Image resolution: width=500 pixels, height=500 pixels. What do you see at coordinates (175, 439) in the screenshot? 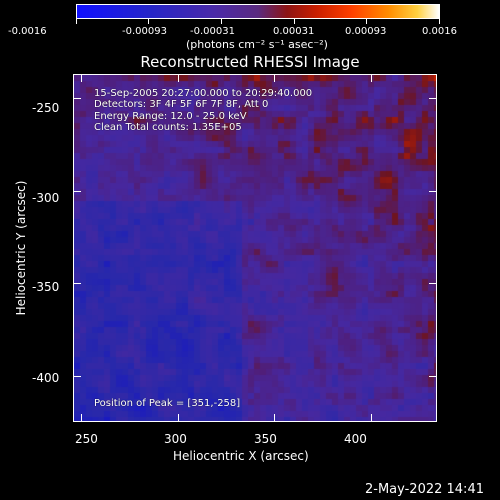
I see `x-tick-label: 300` at bounding box center [175, 439].